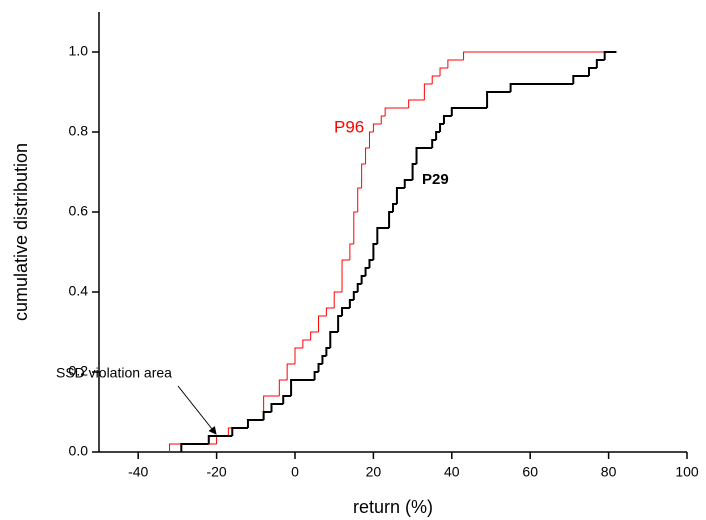 Image resolution: width=706 pixels, height=520 pixels. I want to click on annotation: SSD violation area, so click(114, 373).